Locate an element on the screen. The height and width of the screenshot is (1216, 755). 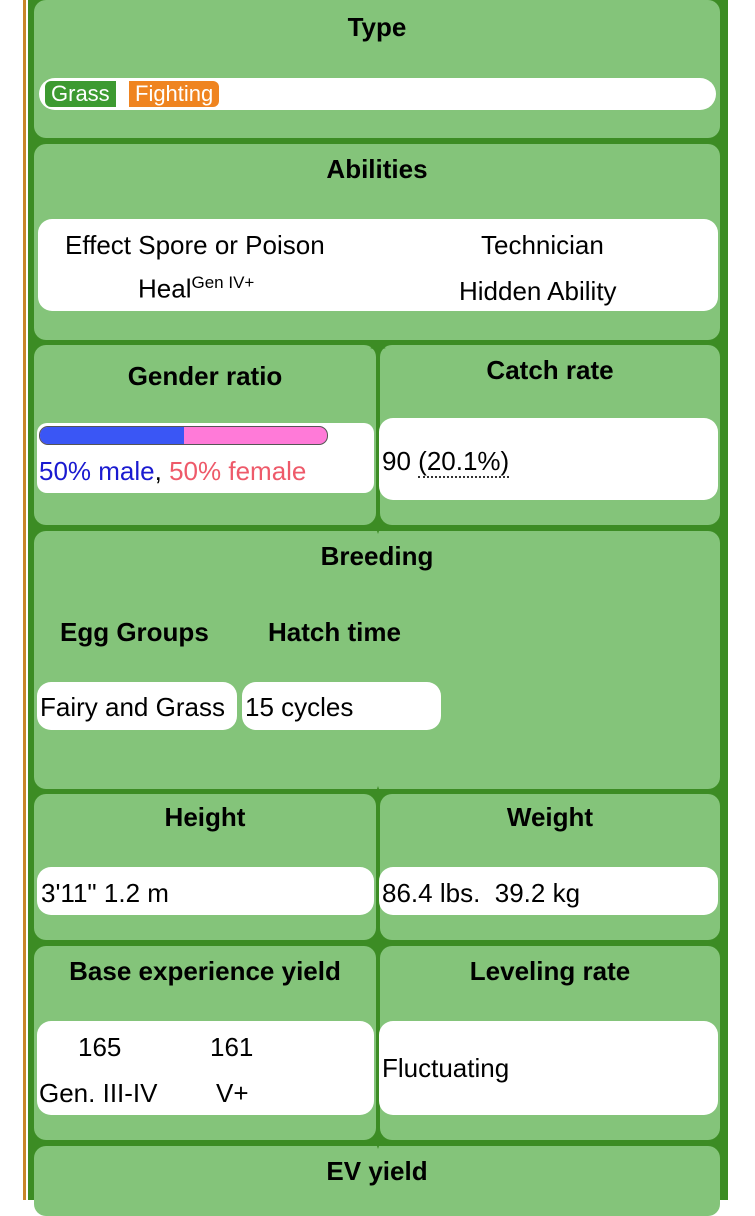
height-metric: 1.2 m is located at coordinates (136, 893).